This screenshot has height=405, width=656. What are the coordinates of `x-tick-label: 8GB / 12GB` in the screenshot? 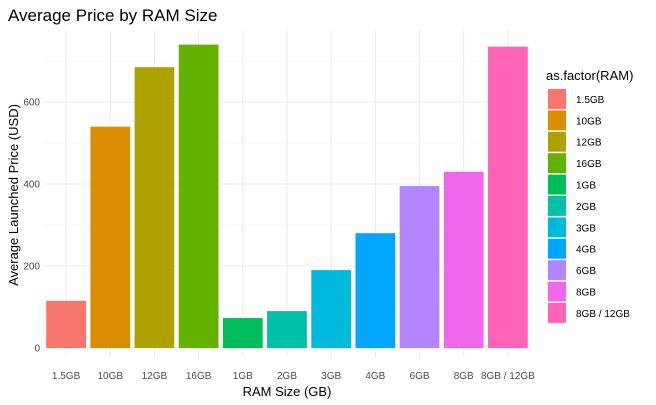 It's located at (508, 376).